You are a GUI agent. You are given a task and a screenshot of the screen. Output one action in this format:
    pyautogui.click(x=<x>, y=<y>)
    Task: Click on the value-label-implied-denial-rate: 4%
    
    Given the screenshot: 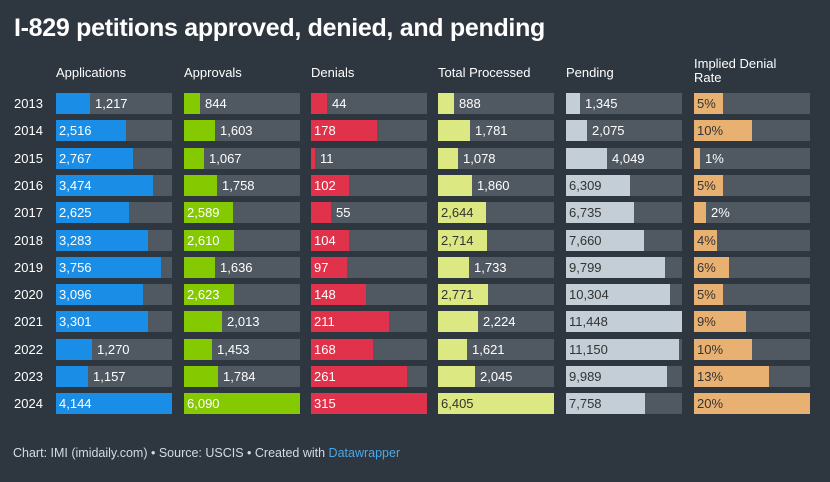 What is the action you would take?
    pyautogui.click(x=706, y=240)
    